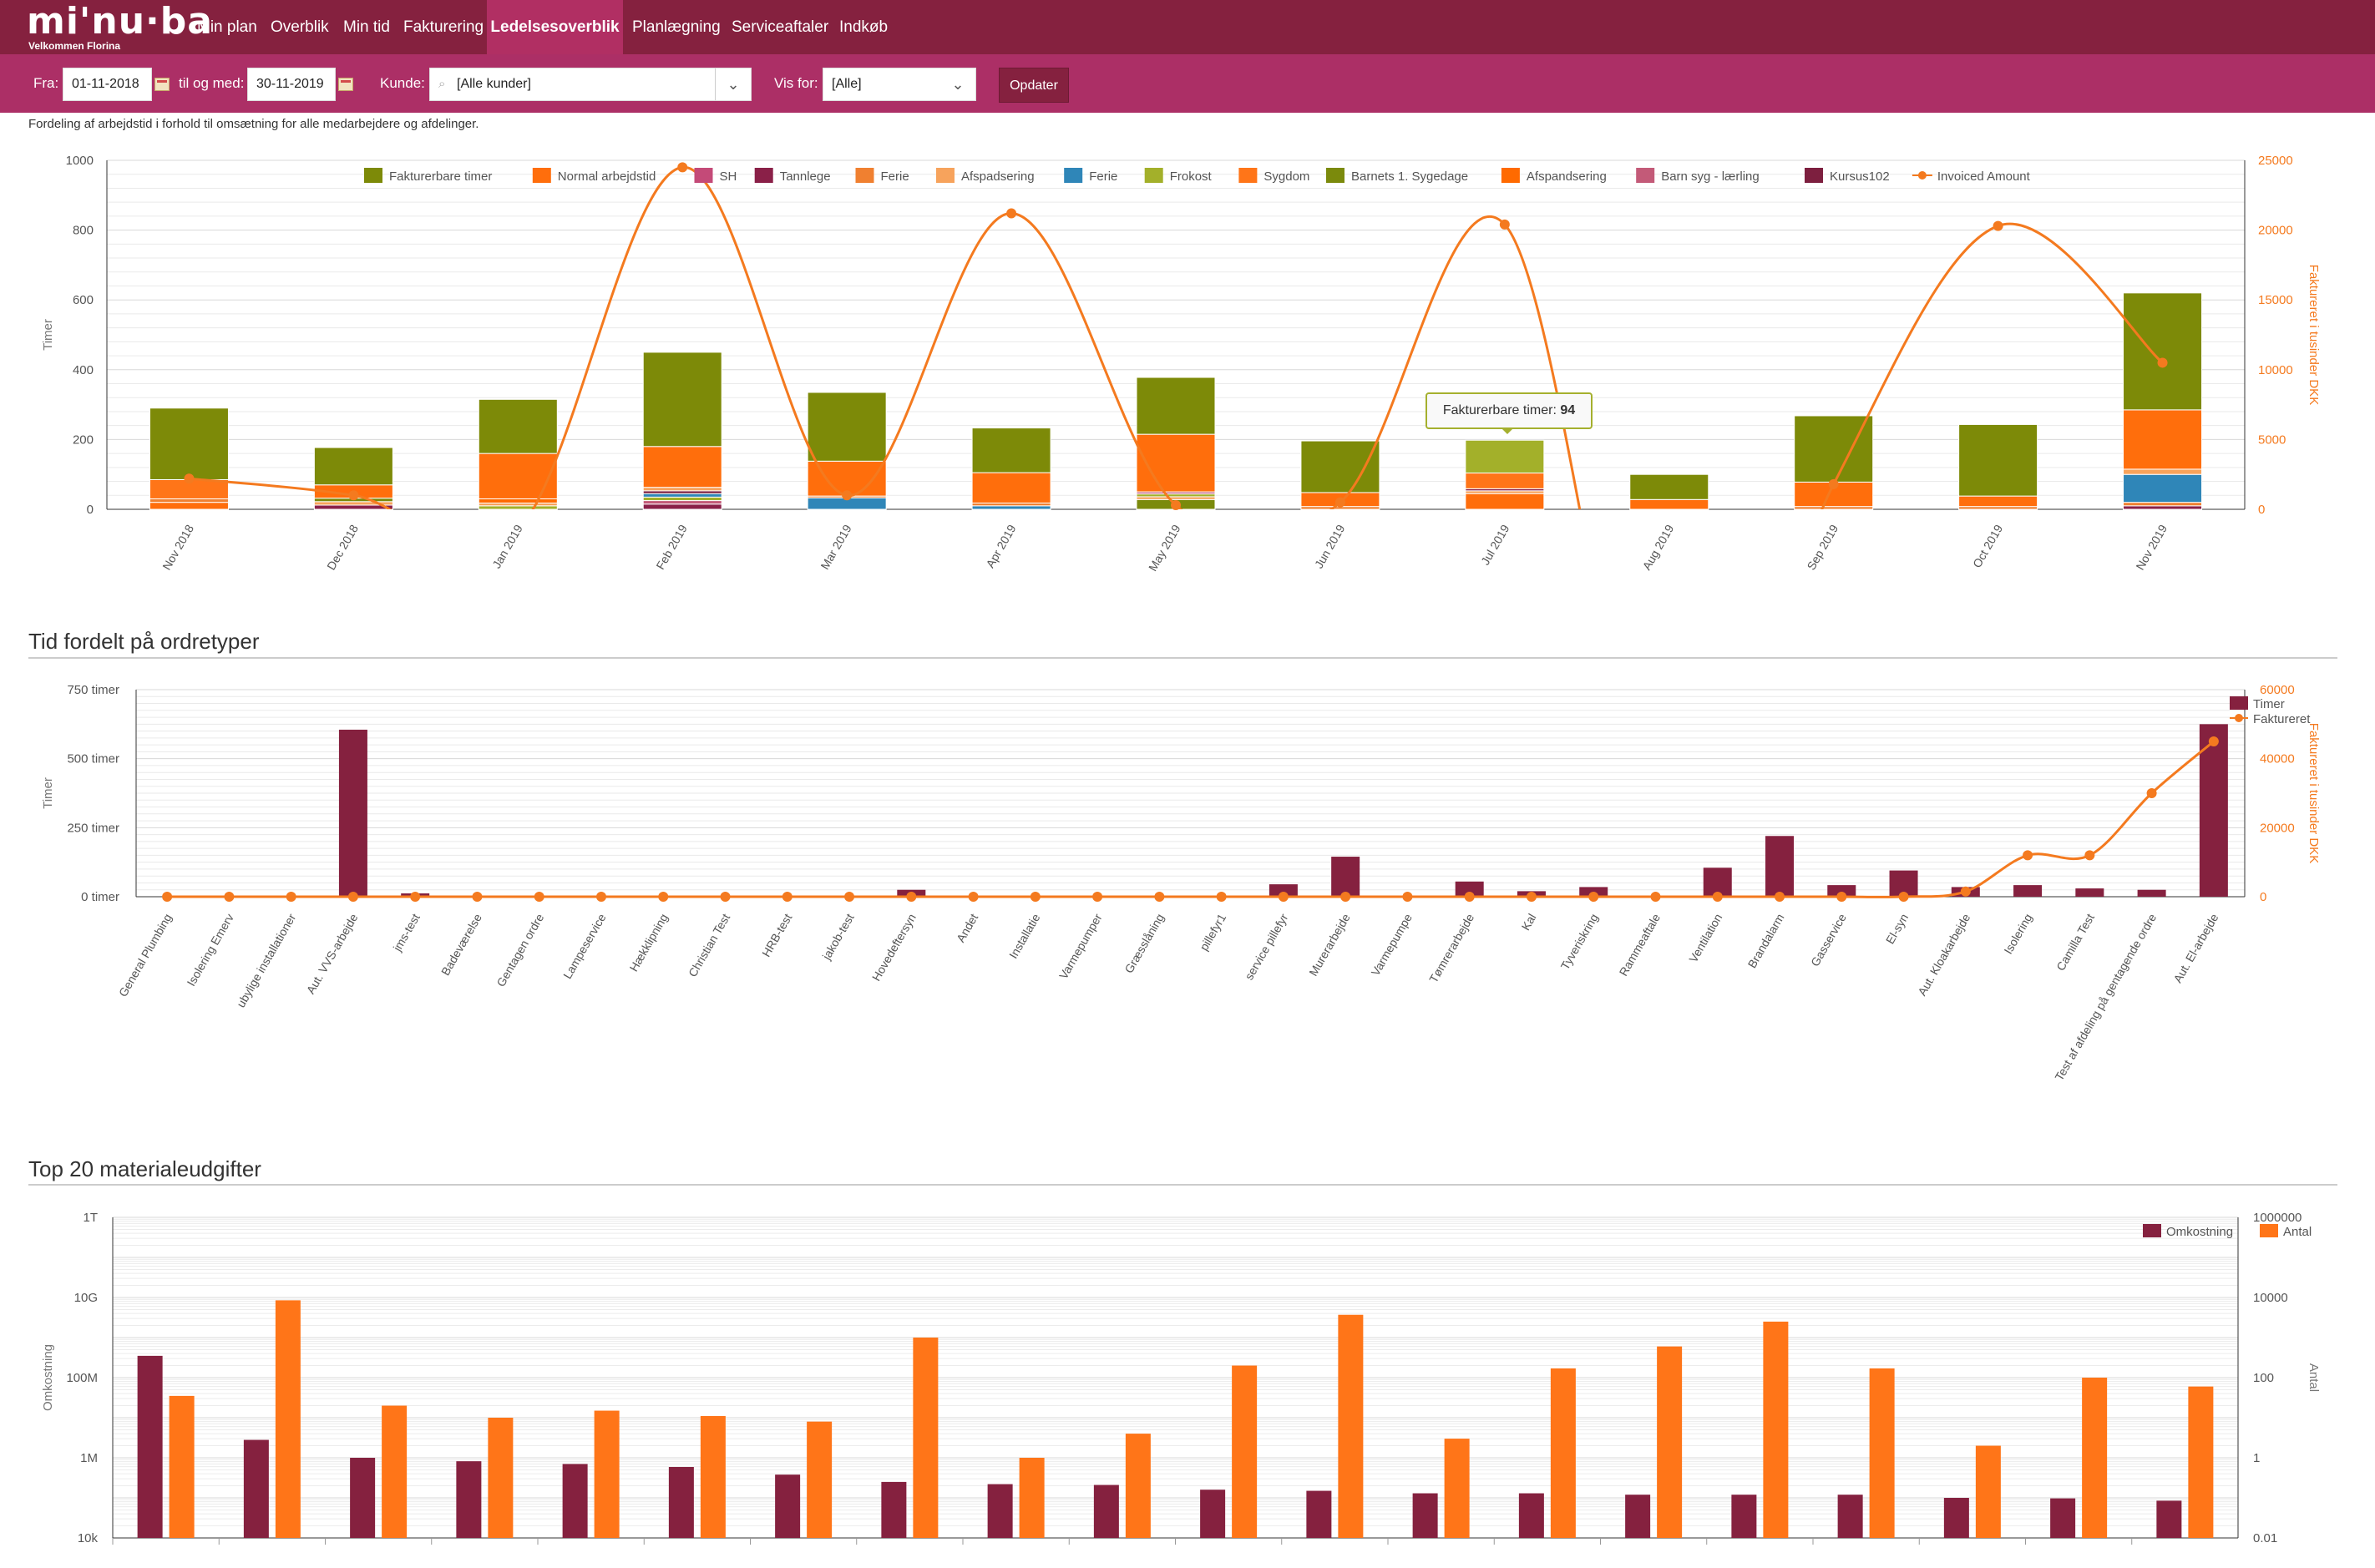 The width and height of the screenshot is (2375, 1568). What do you see at coordinates (1144, 944) in the screenshot?
I see `x-tick-label: Græsslåning` at bounding box center [1144, 944].